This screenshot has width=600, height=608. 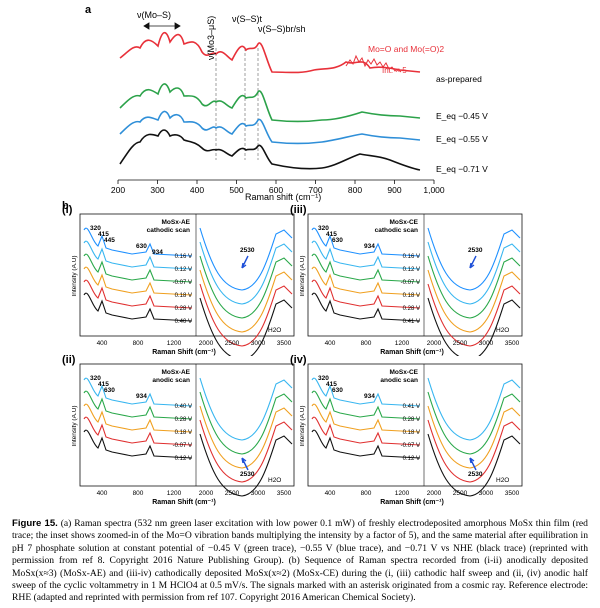 What do you see at coordinates (298, 210) in the screenshot?
I see `subpanel-id: (iii)` at bounding box center [298, 210].